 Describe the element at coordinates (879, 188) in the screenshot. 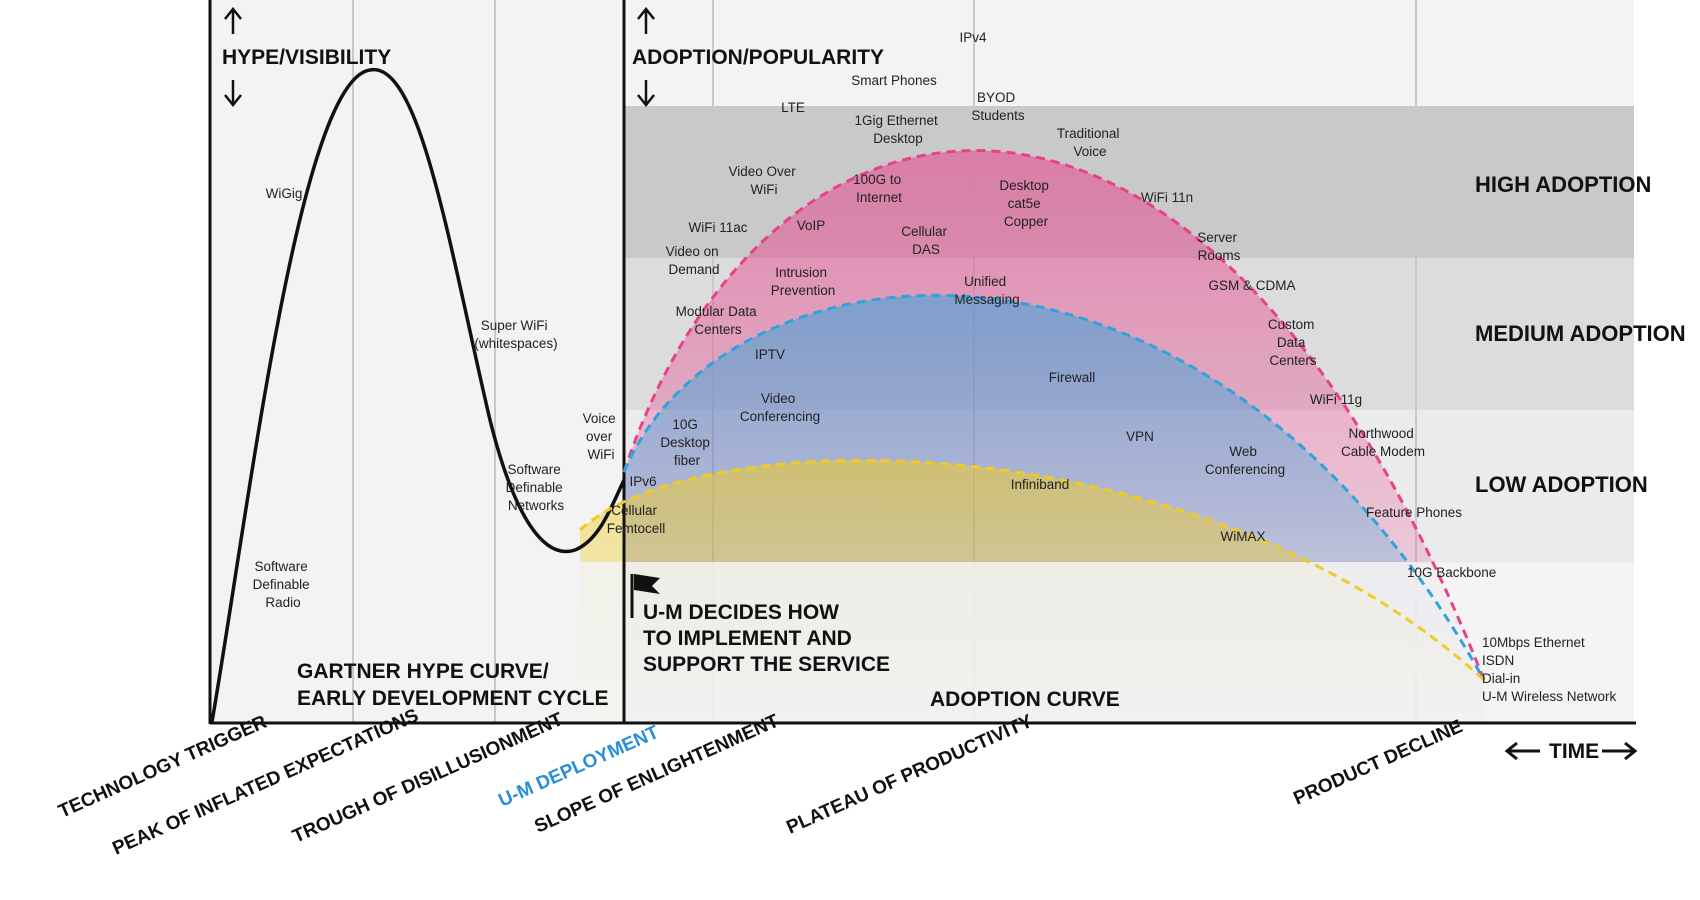

I see `tech-100g-internet: 100G to Internet` at that location.